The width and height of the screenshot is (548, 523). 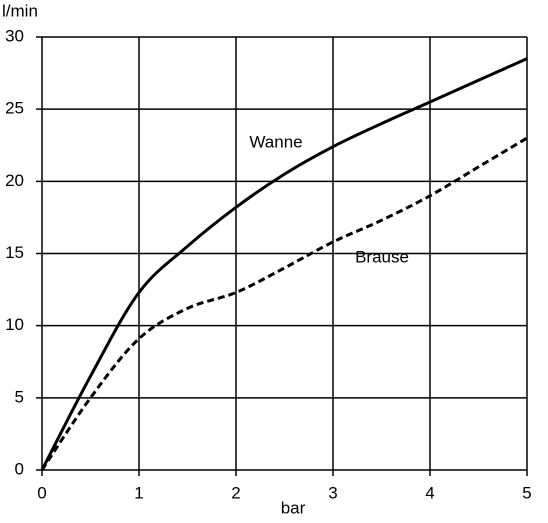 What do you see at coordinates (14, 108) in the screenshot?
I see `y-tick-label: 25` at bounding box center [14, 108].